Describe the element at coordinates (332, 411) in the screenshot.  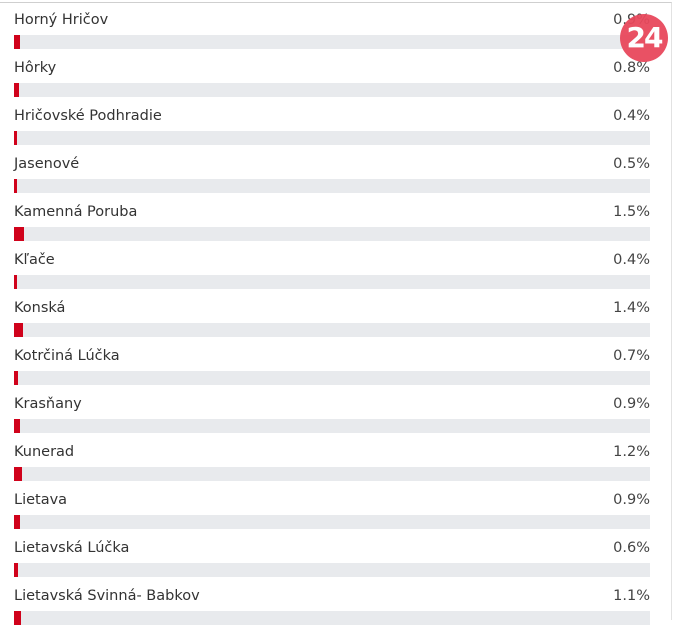
I see `result-row: Krasňany 0.9%` at that location.